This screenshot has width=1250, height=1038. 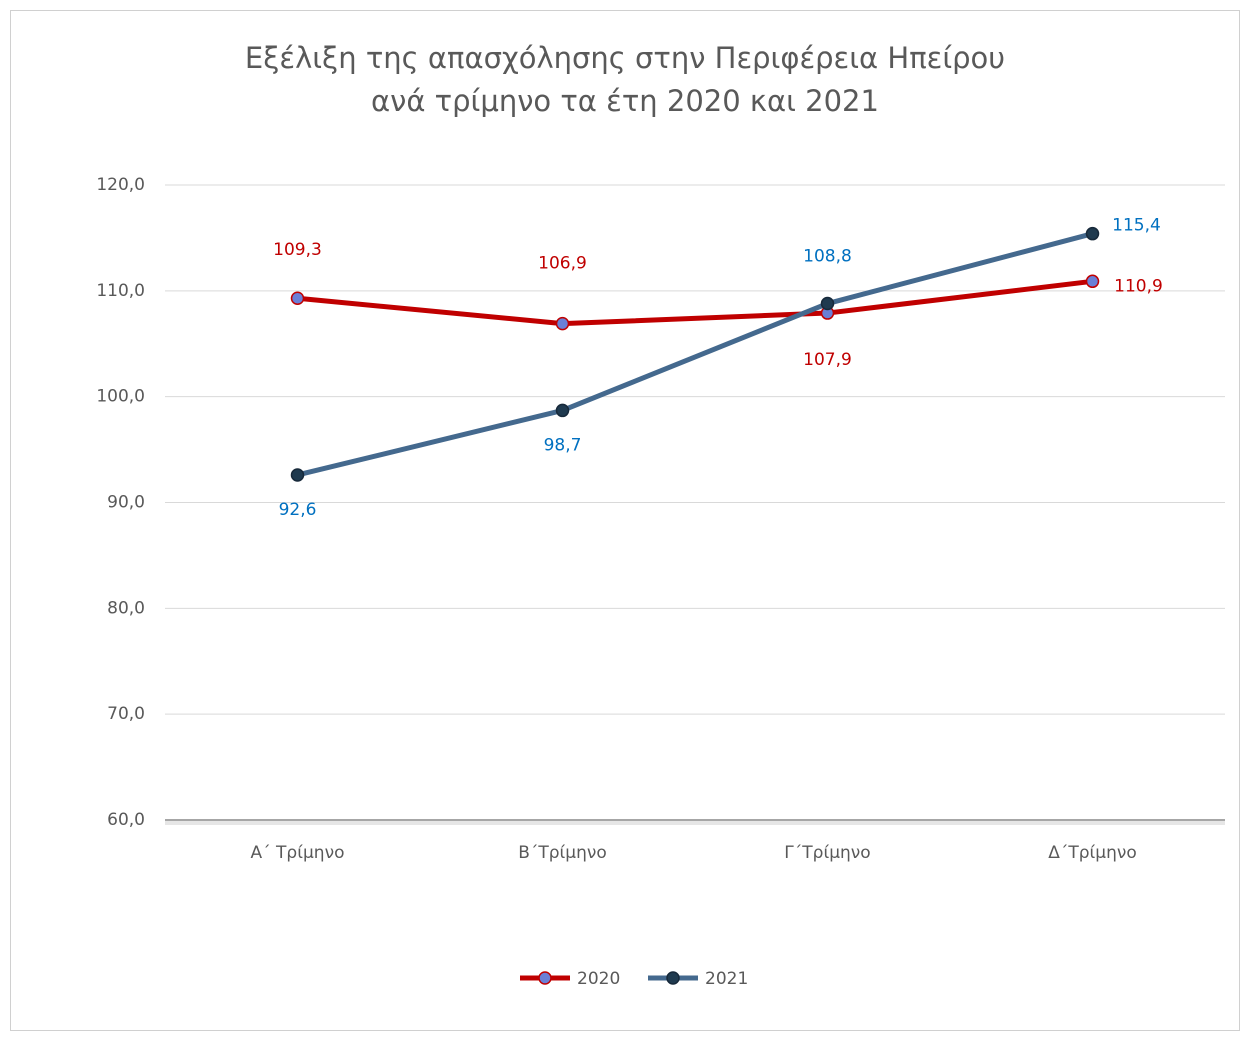 What do you see at coordinates (1136, 226) in the screenshot?
I see `data-label: 115,4` at bounding box center [1136, 226].